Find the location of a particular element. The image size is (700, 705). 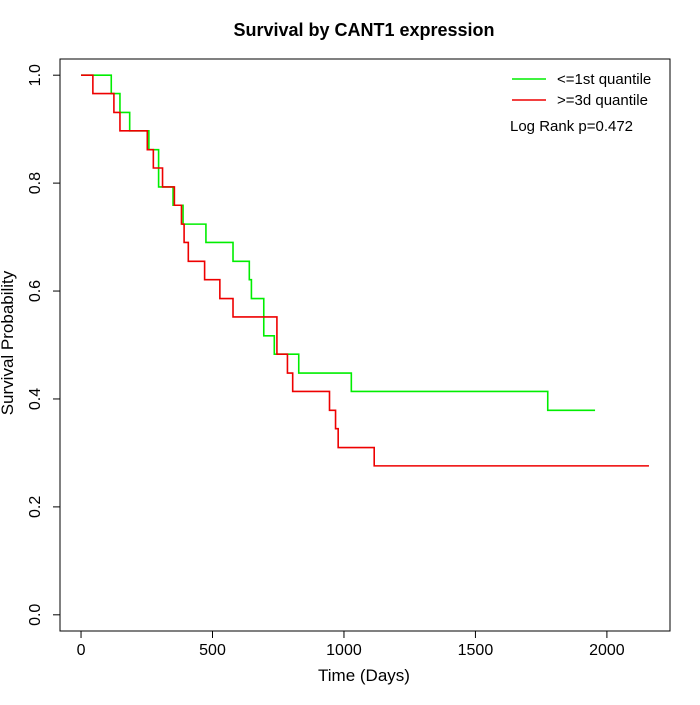

y-tick-label: 1.0 is located at coordinates (35, 75).